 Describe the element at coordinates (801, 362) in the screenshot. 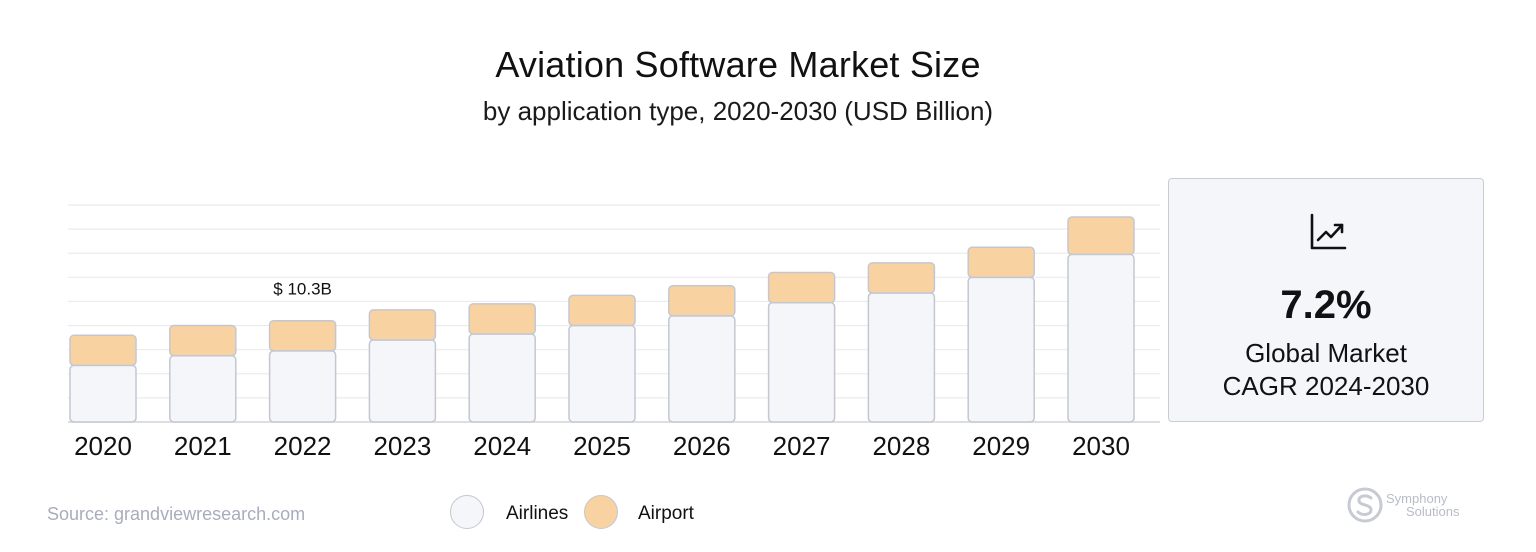

I see `bar-airlines-2027` at that location.